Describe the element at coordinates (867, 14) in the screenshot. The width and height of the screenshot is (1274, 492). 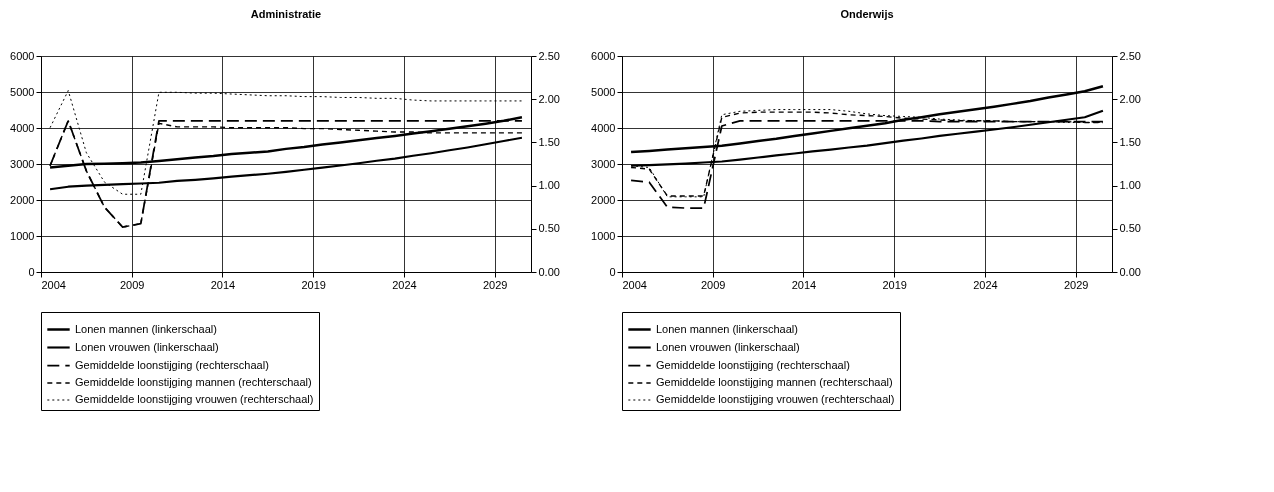
I see `chart-title: Onderwijs` at that location.